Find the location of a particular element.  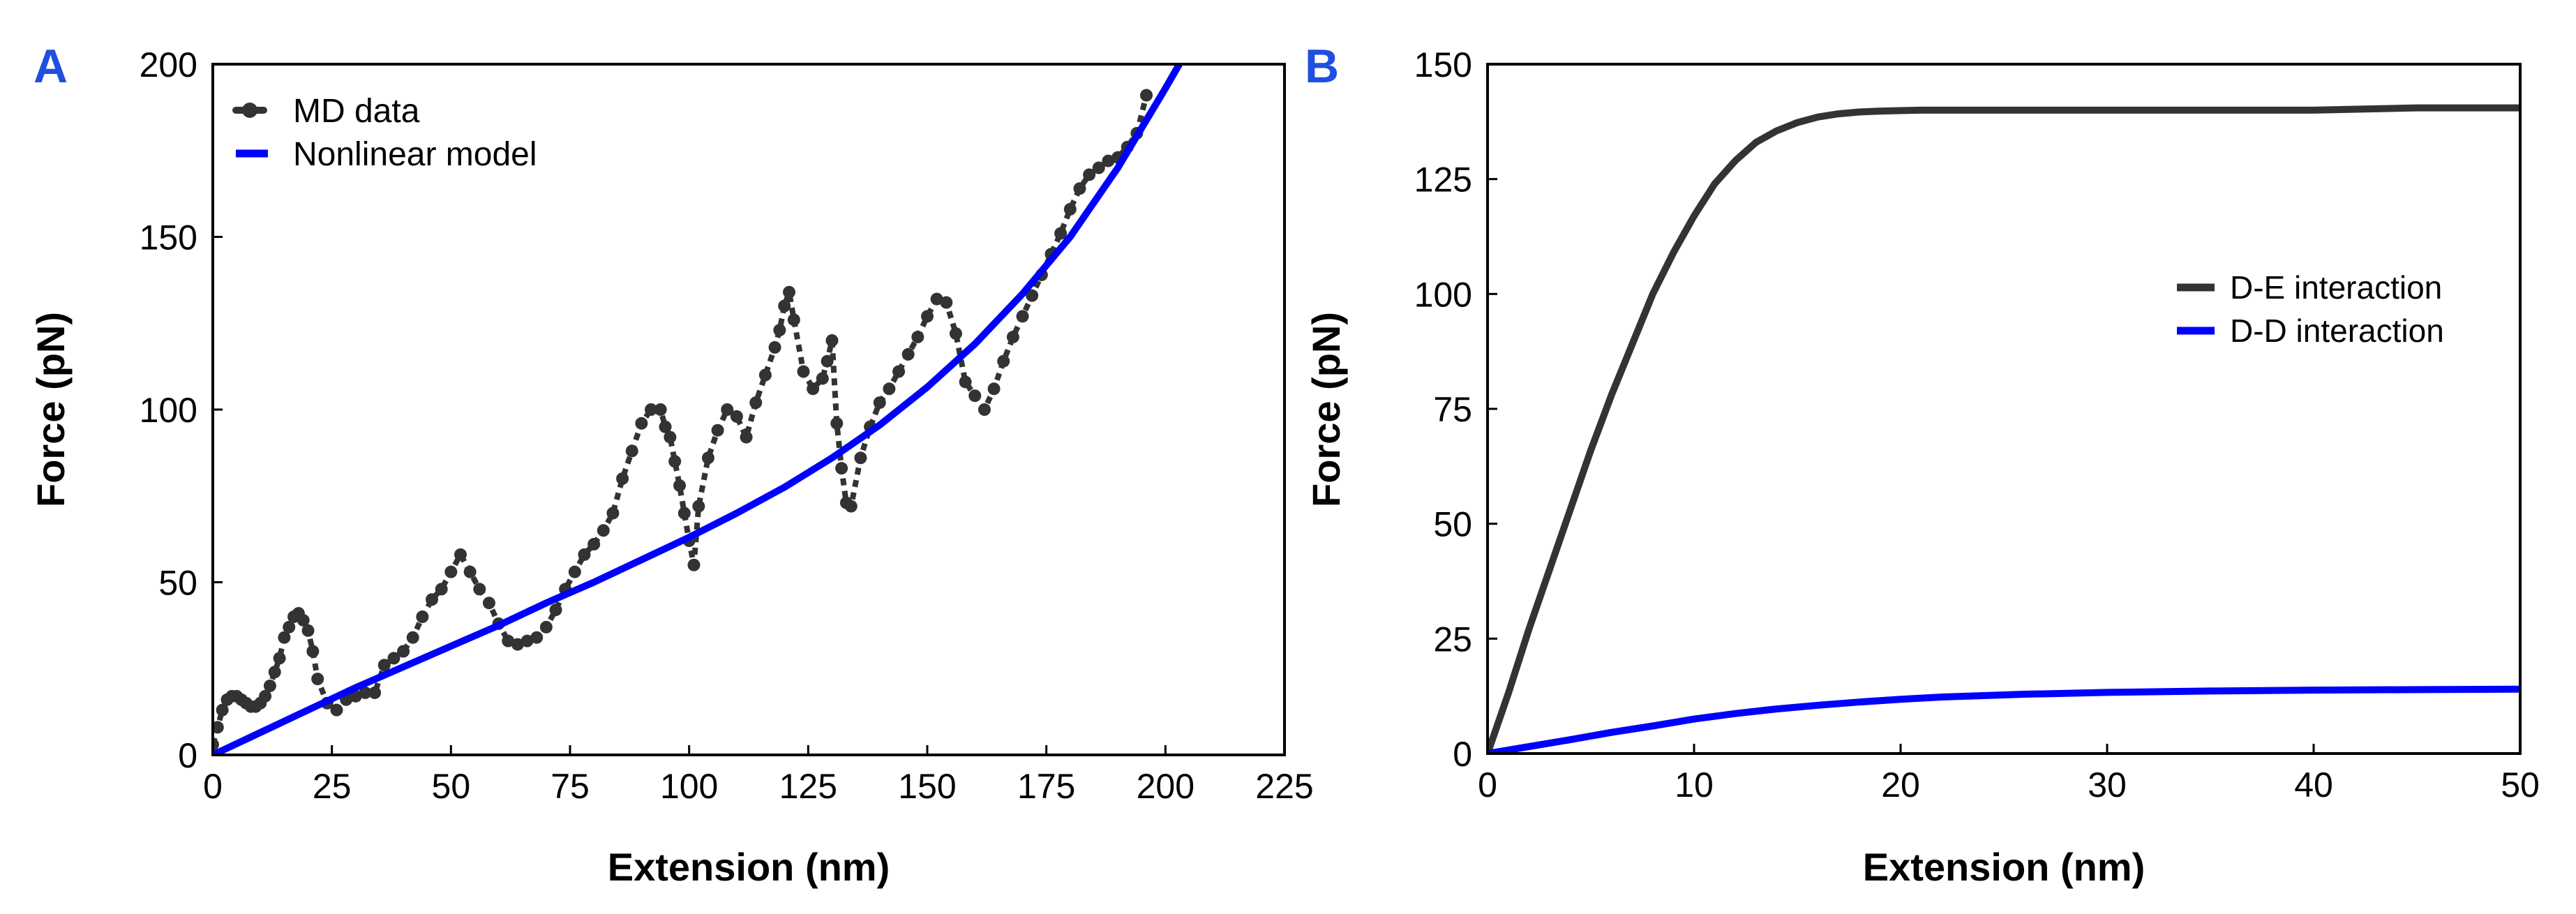

panel-a-x-tick-label: 150 is located at coordinates (927, 786).